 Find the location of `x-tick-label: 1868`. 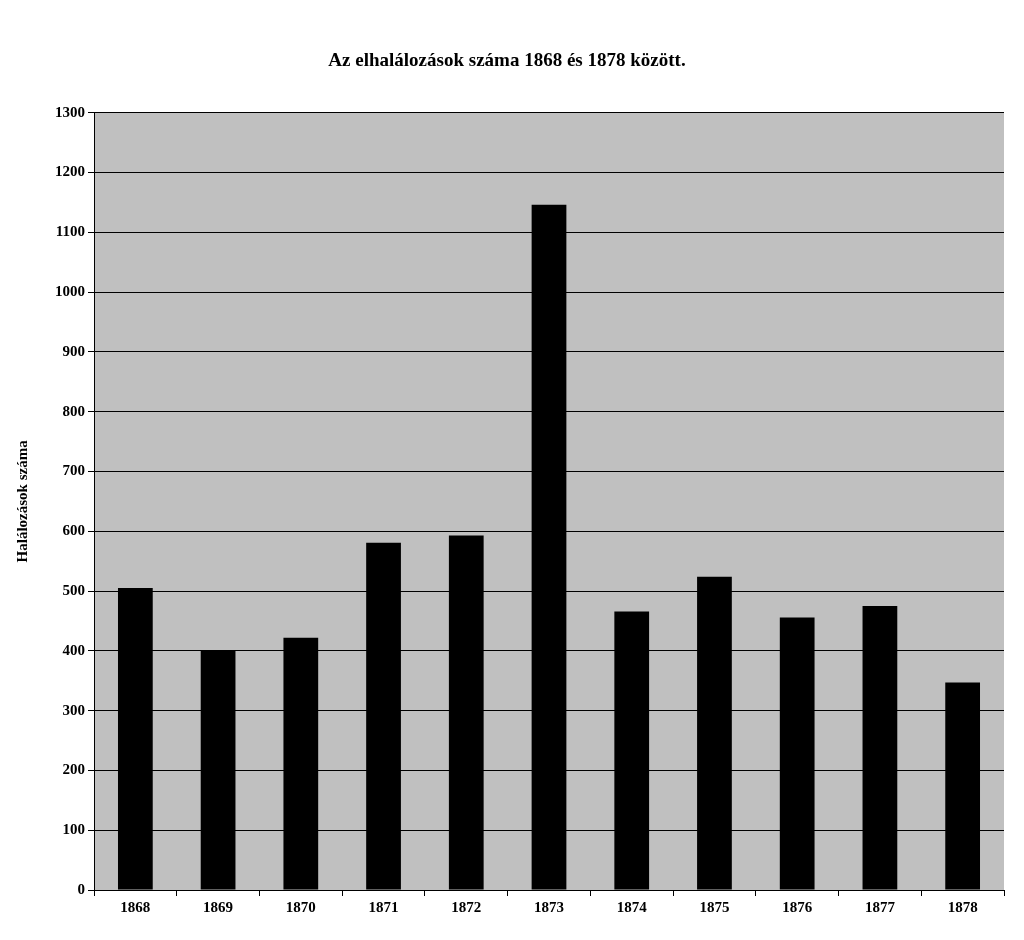

x-tick-label: 1868 is located at coordinates (135, 906).